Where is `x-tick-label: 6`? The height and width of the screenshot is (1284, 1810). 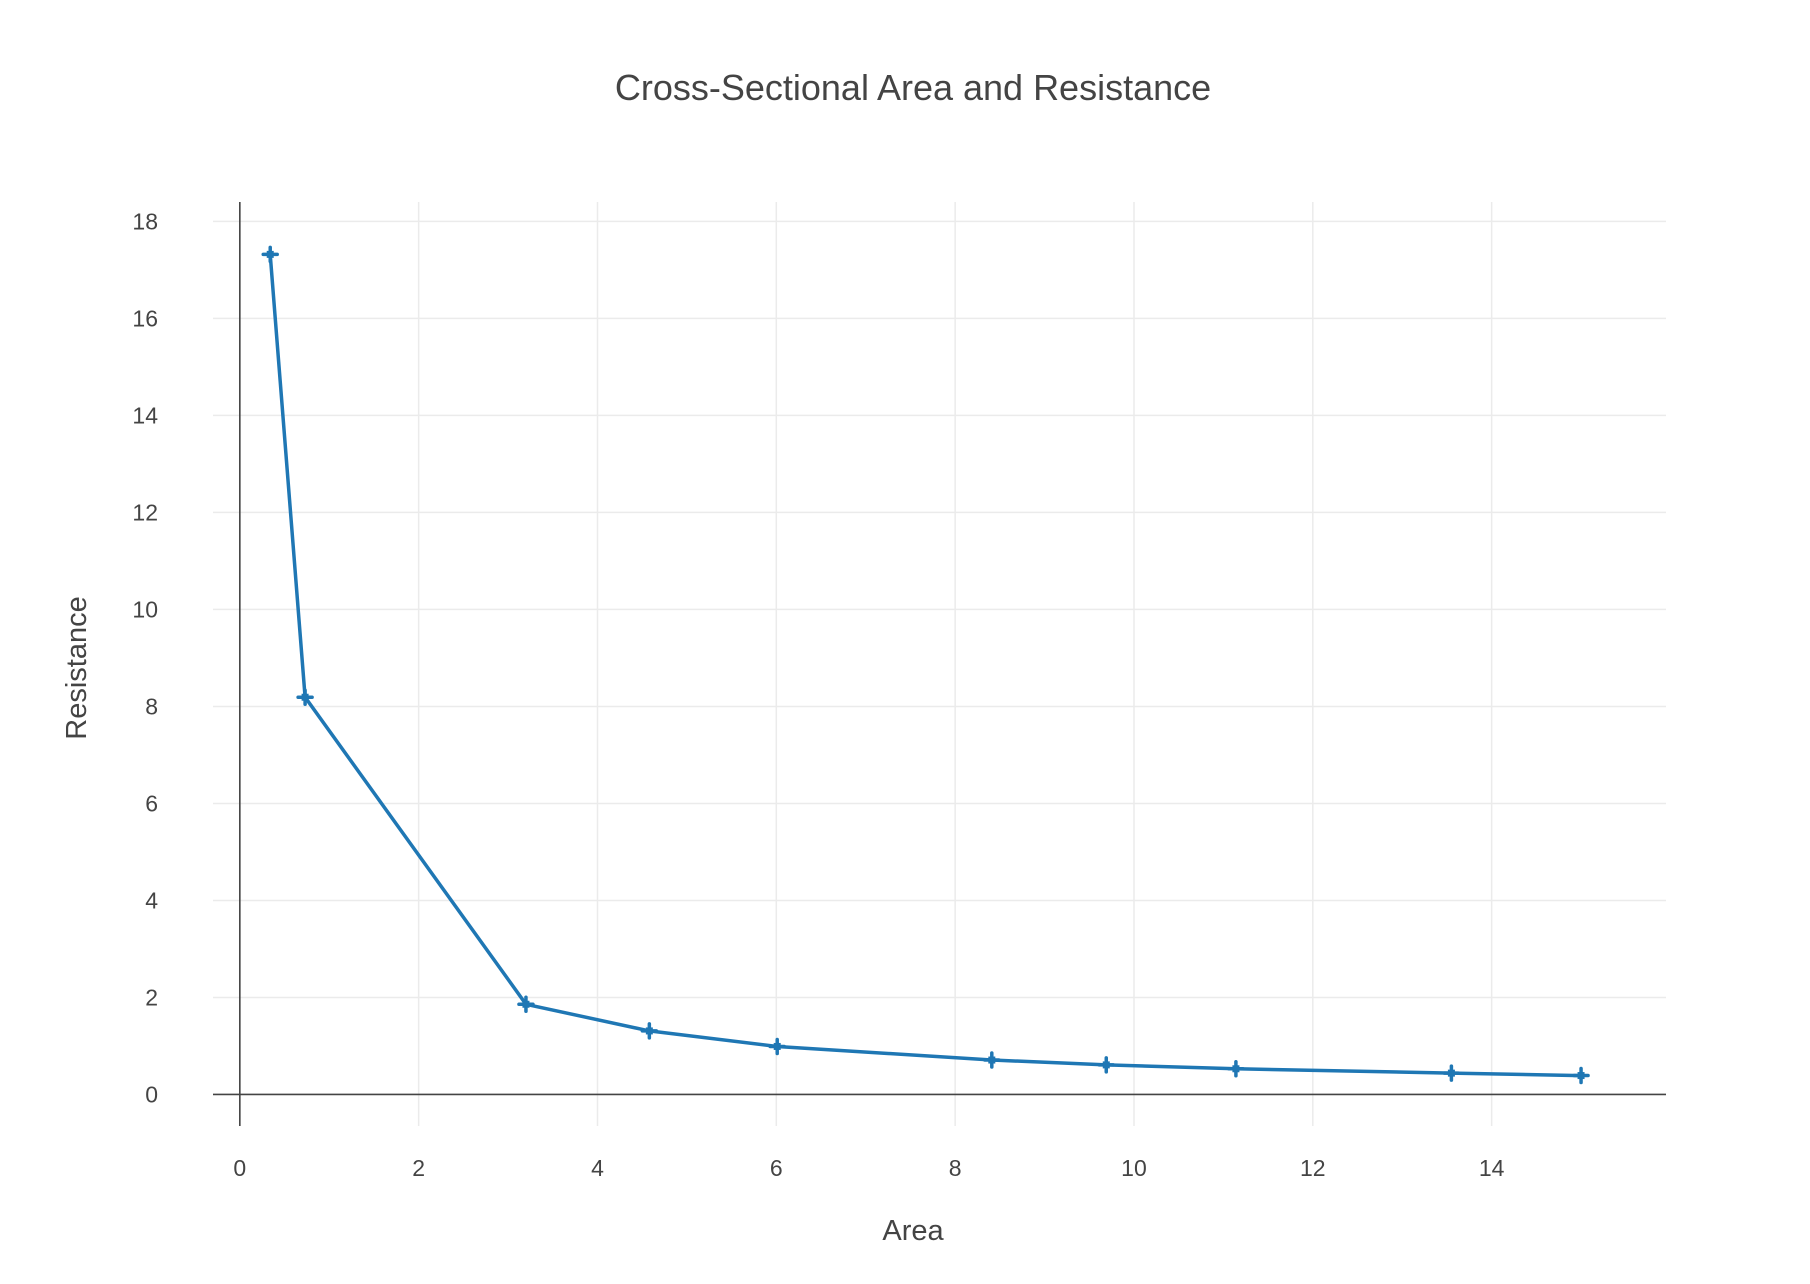 x-tick-label: 6 is located at coordinates (776, 1168).